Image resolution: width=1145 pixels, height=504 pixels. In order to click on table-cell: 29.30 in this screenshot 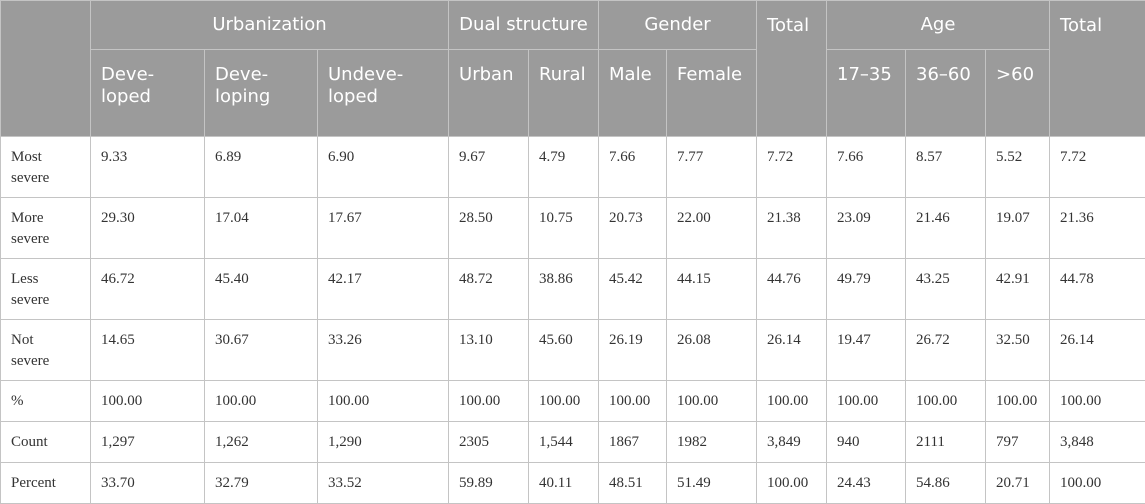, I will do `click(148, 228)`.